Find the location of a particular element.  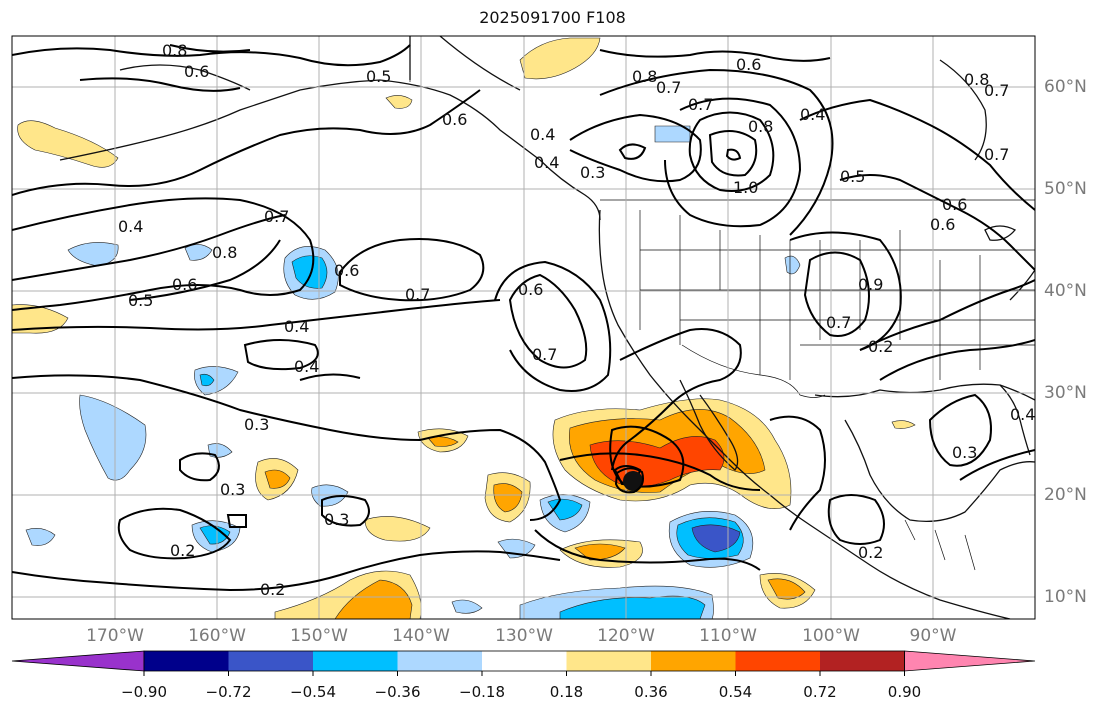

mexico-gulf-coastline is located at coordinates (939, 471).